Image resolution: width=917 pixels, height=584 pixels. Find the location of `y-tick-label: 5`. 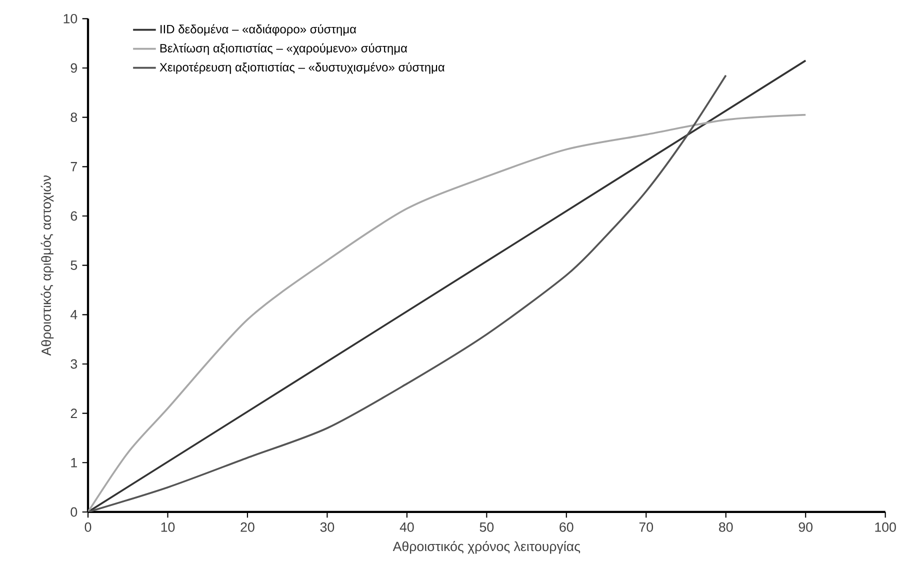

y-tick-label: 5 is located at coordinates (74, 265).